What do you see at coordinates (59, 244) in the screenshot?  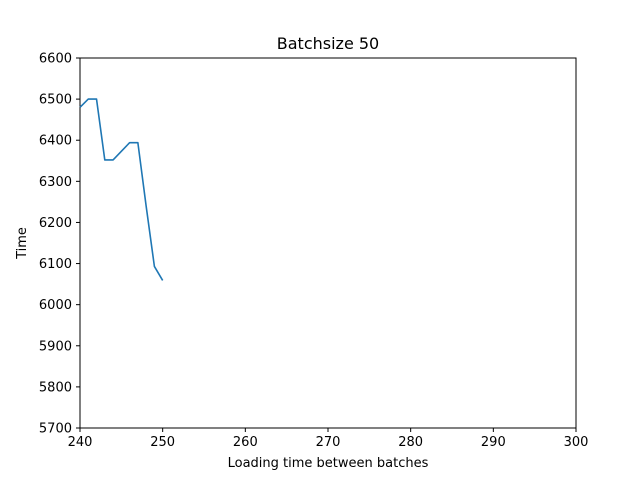 I see `y-axis: 5700 5800 5900 6000 6100 6200 6300 6400 6500 6600` at bounding box center [59, 244].